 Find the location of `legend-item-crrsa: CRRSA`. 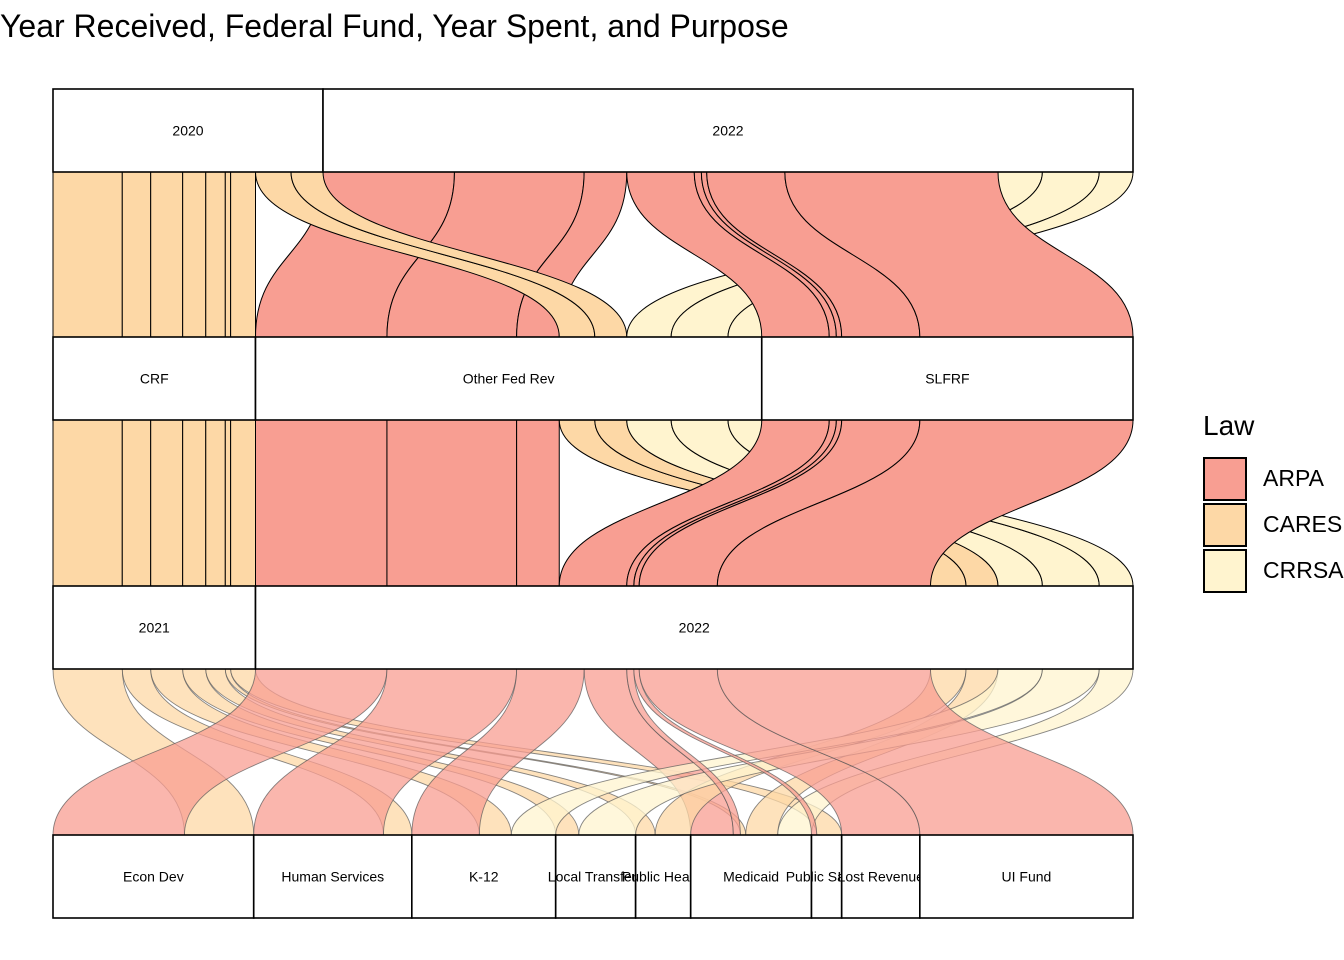

legend-item-crrsa: CRRSA is located at coordinates (1273, 571).